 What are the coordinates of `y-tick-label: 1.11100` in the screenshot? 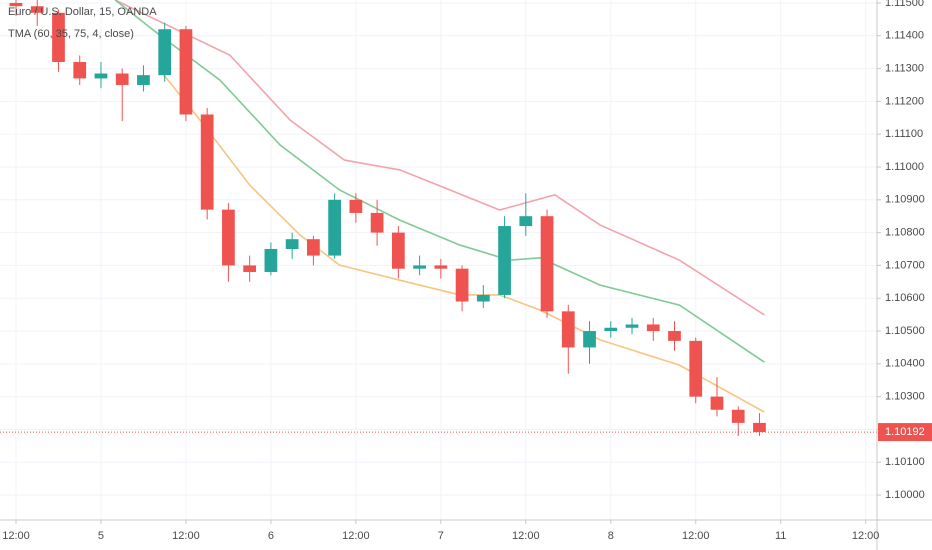 It's located at (904, 134).